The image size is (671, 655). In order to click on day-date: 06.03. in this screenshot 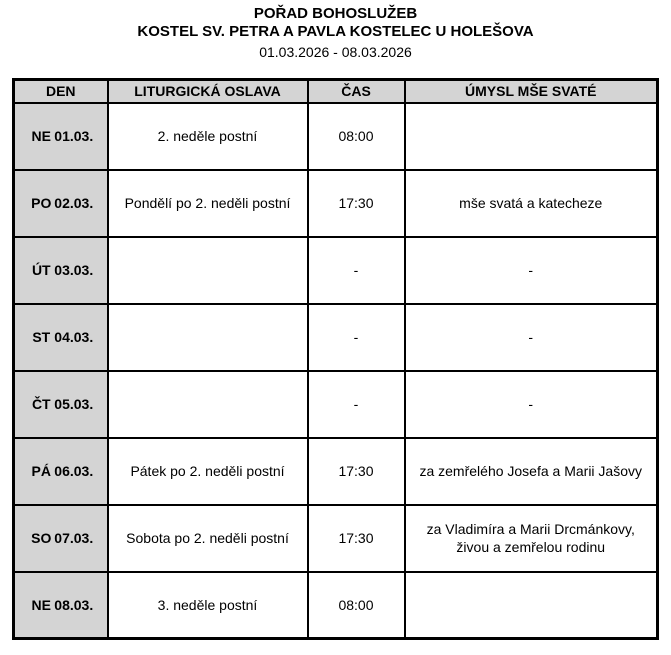, I will do `click(74, 470)`.